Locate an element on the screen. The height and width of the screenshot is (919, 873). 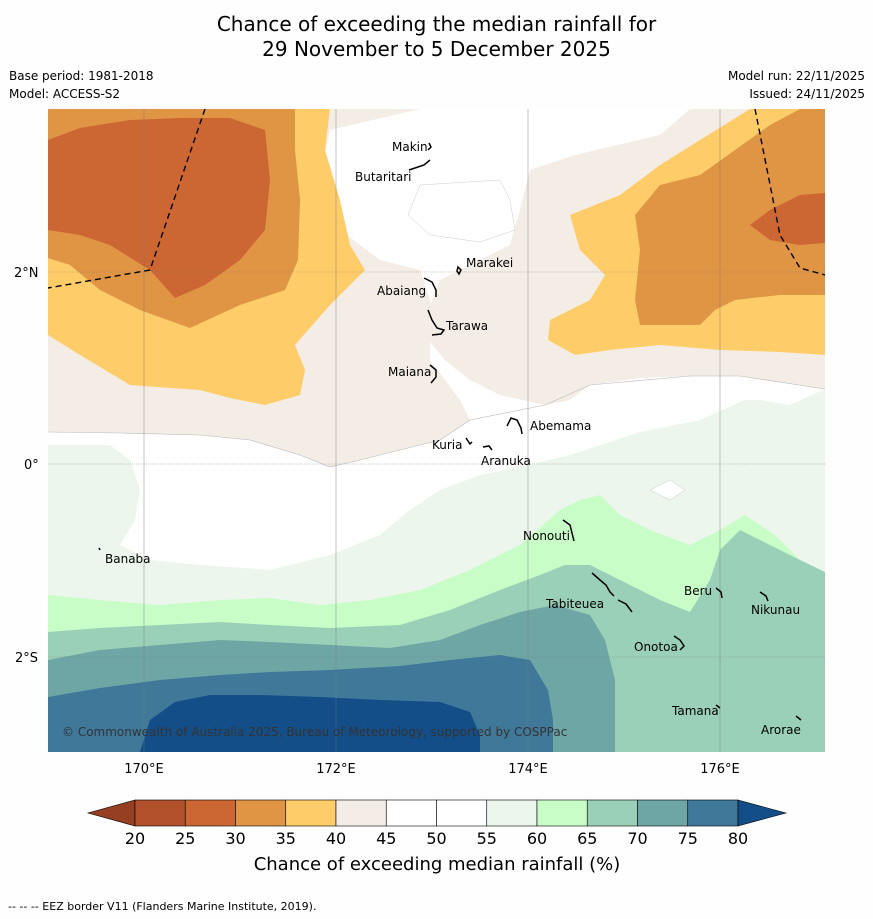
label-tabiteuea: Tabiteuea is located at coordinates (574, 604).